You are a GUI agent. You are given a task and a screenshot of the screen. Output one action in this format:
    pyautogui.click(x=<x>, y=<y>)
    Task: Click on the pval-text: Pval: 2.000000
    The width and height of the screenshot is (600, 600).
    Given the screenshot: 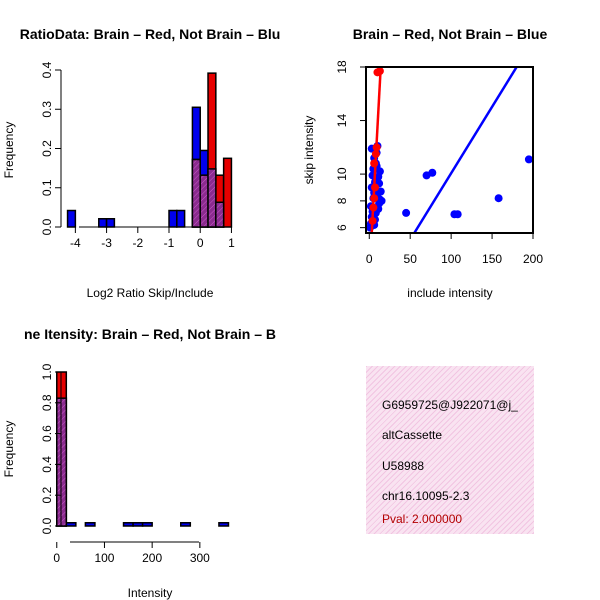 What is the action you would take?
    pyautogui.click(x=422, y=519)
    